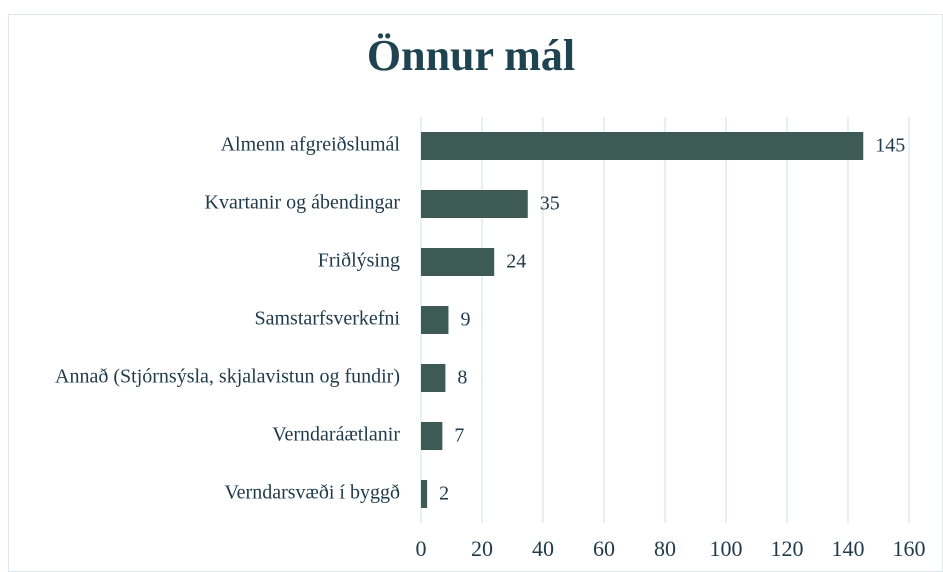 Image resolution: width=943 pixels, height=572 pixels. What do you see at coordinates (459, 436) in the screenshot?
I see `data-label: 7` at bounding box center [459, 436].